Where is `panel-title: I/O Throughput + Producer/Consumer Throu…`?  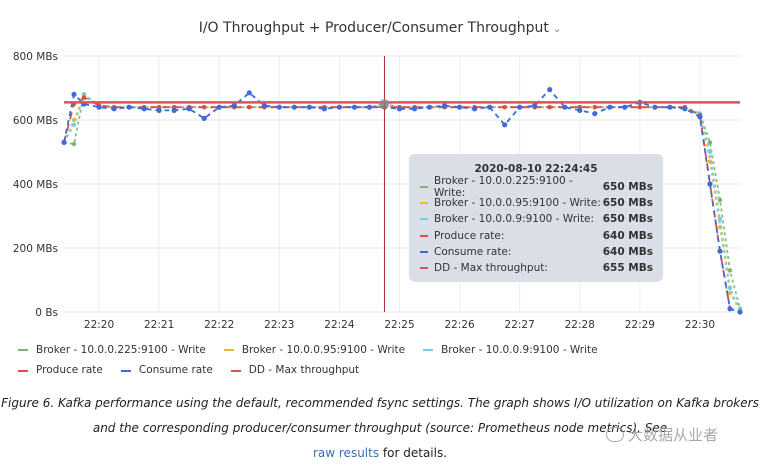 panel-title: I/O Throughput + Producer/Consumer Throu… is located at coordinates (380, 28).